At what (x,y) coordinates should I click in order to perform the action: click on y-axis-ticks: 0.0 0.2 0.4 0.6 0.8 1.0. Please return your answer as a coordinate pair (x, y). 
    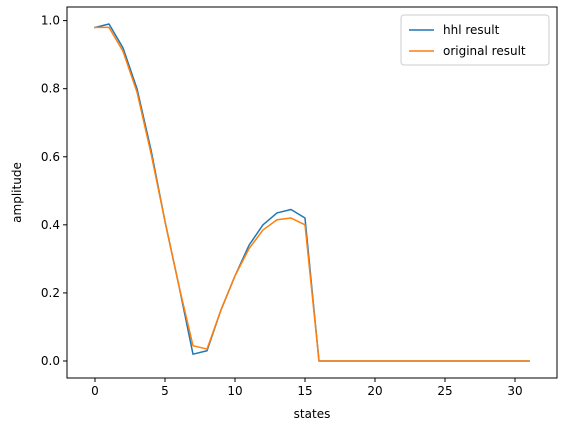
    Looking at the image, I should click on (54, 191).